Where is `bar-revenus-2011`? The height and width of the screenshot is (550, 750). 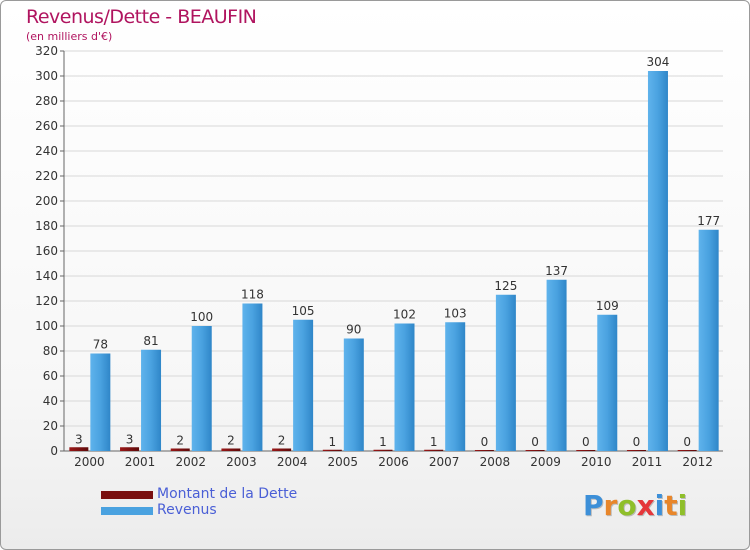
bar-revenus-2011 is located at coordinates (657, 261).